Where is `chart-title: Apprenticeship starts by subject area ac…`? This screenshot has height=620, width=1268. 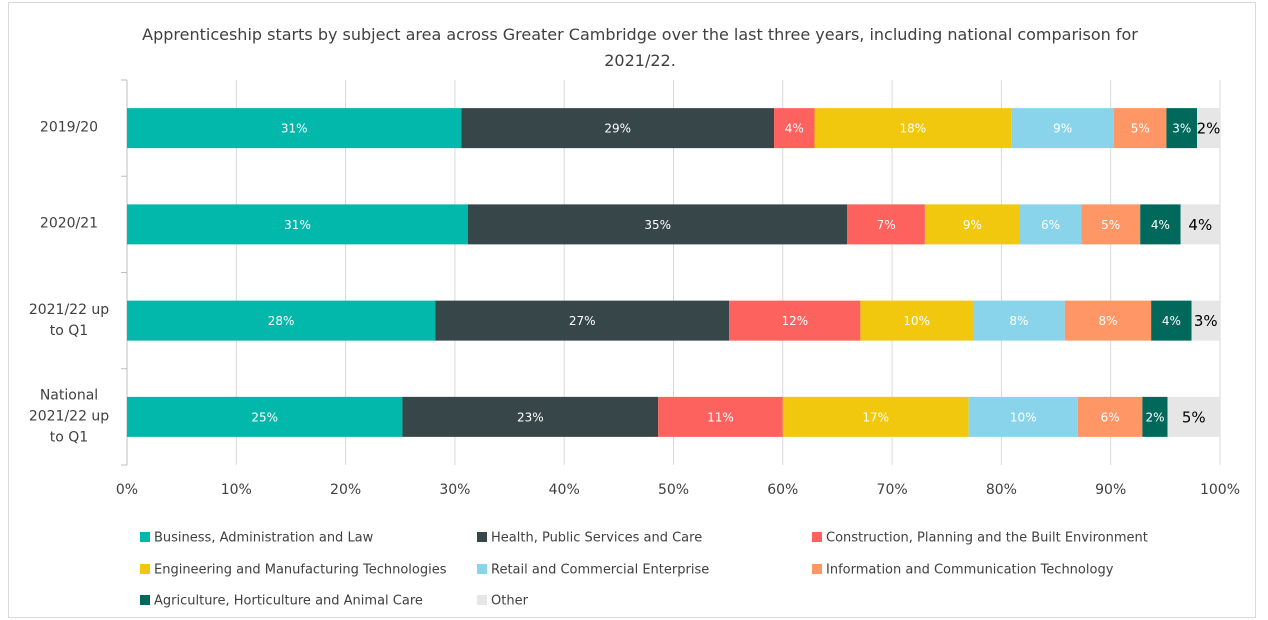 chart-title: Apprenticeship starts by subject area ac… is located at coordinates (640, 47).